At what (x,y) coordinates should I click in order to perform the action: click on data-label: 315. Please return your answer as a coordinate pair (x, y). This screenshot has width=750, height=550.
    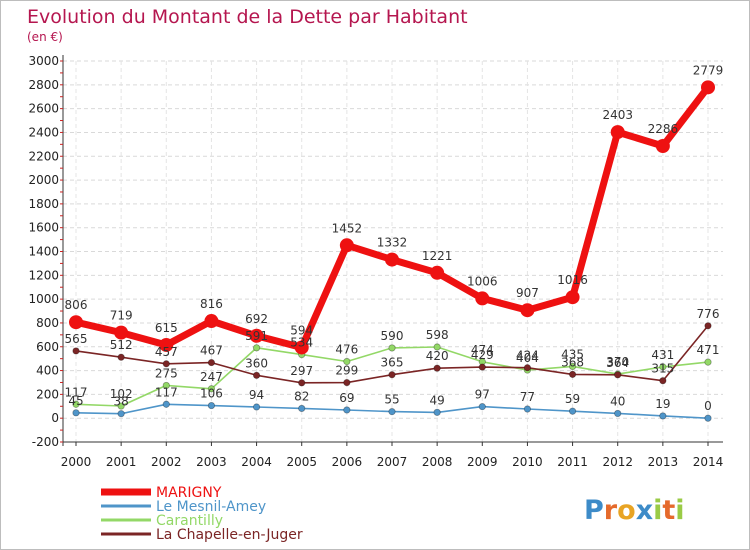
    Looking at the image, I should click on (662, 369).